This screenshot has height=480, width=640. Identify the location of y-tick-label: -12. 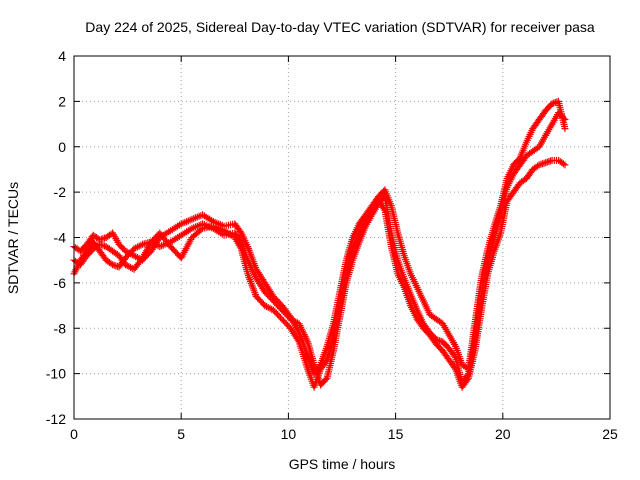
(56, 419).